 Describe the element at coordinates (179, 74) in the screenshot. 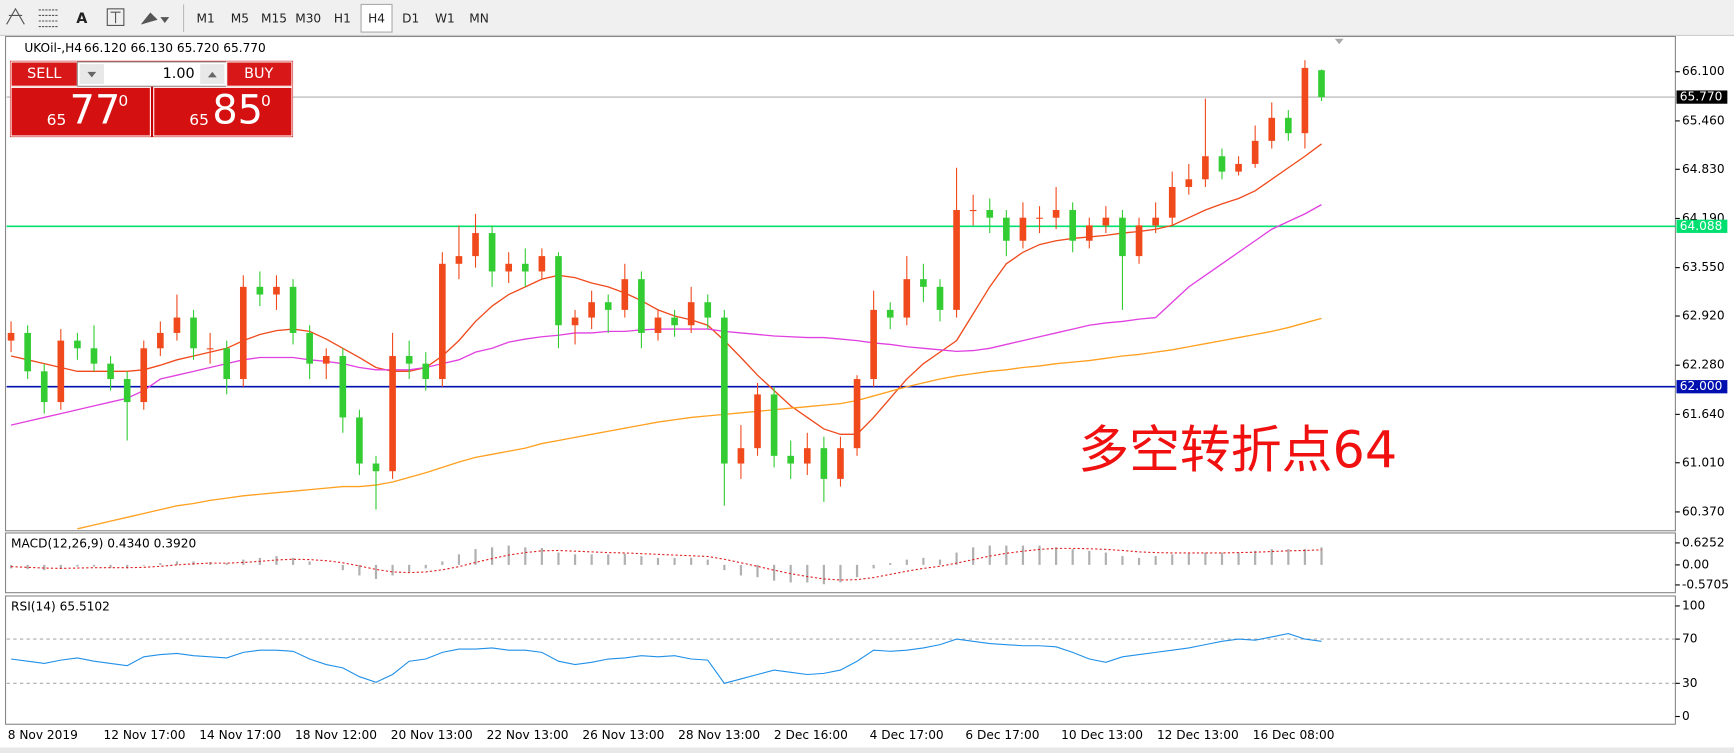

I see `lot-value: 1.00` at that location.